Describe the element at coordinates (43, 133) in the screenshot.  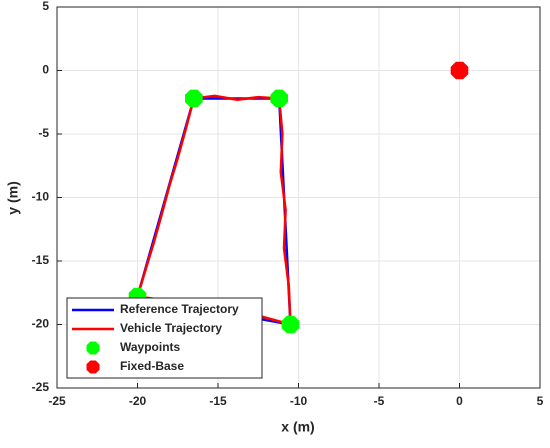
I see `y-tick-label: -5` at that location.